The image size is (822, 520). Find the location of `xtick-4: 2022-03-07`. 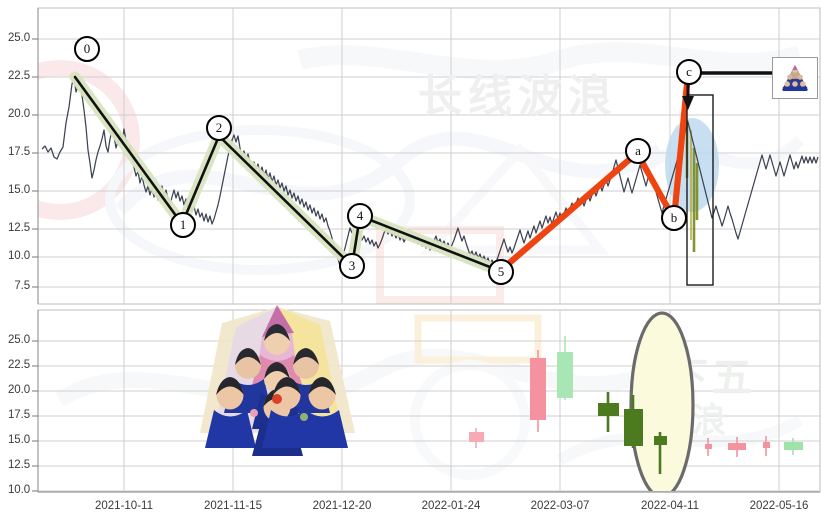

xtick-4: 2022-03-07 is located at coordinates (560, 506).